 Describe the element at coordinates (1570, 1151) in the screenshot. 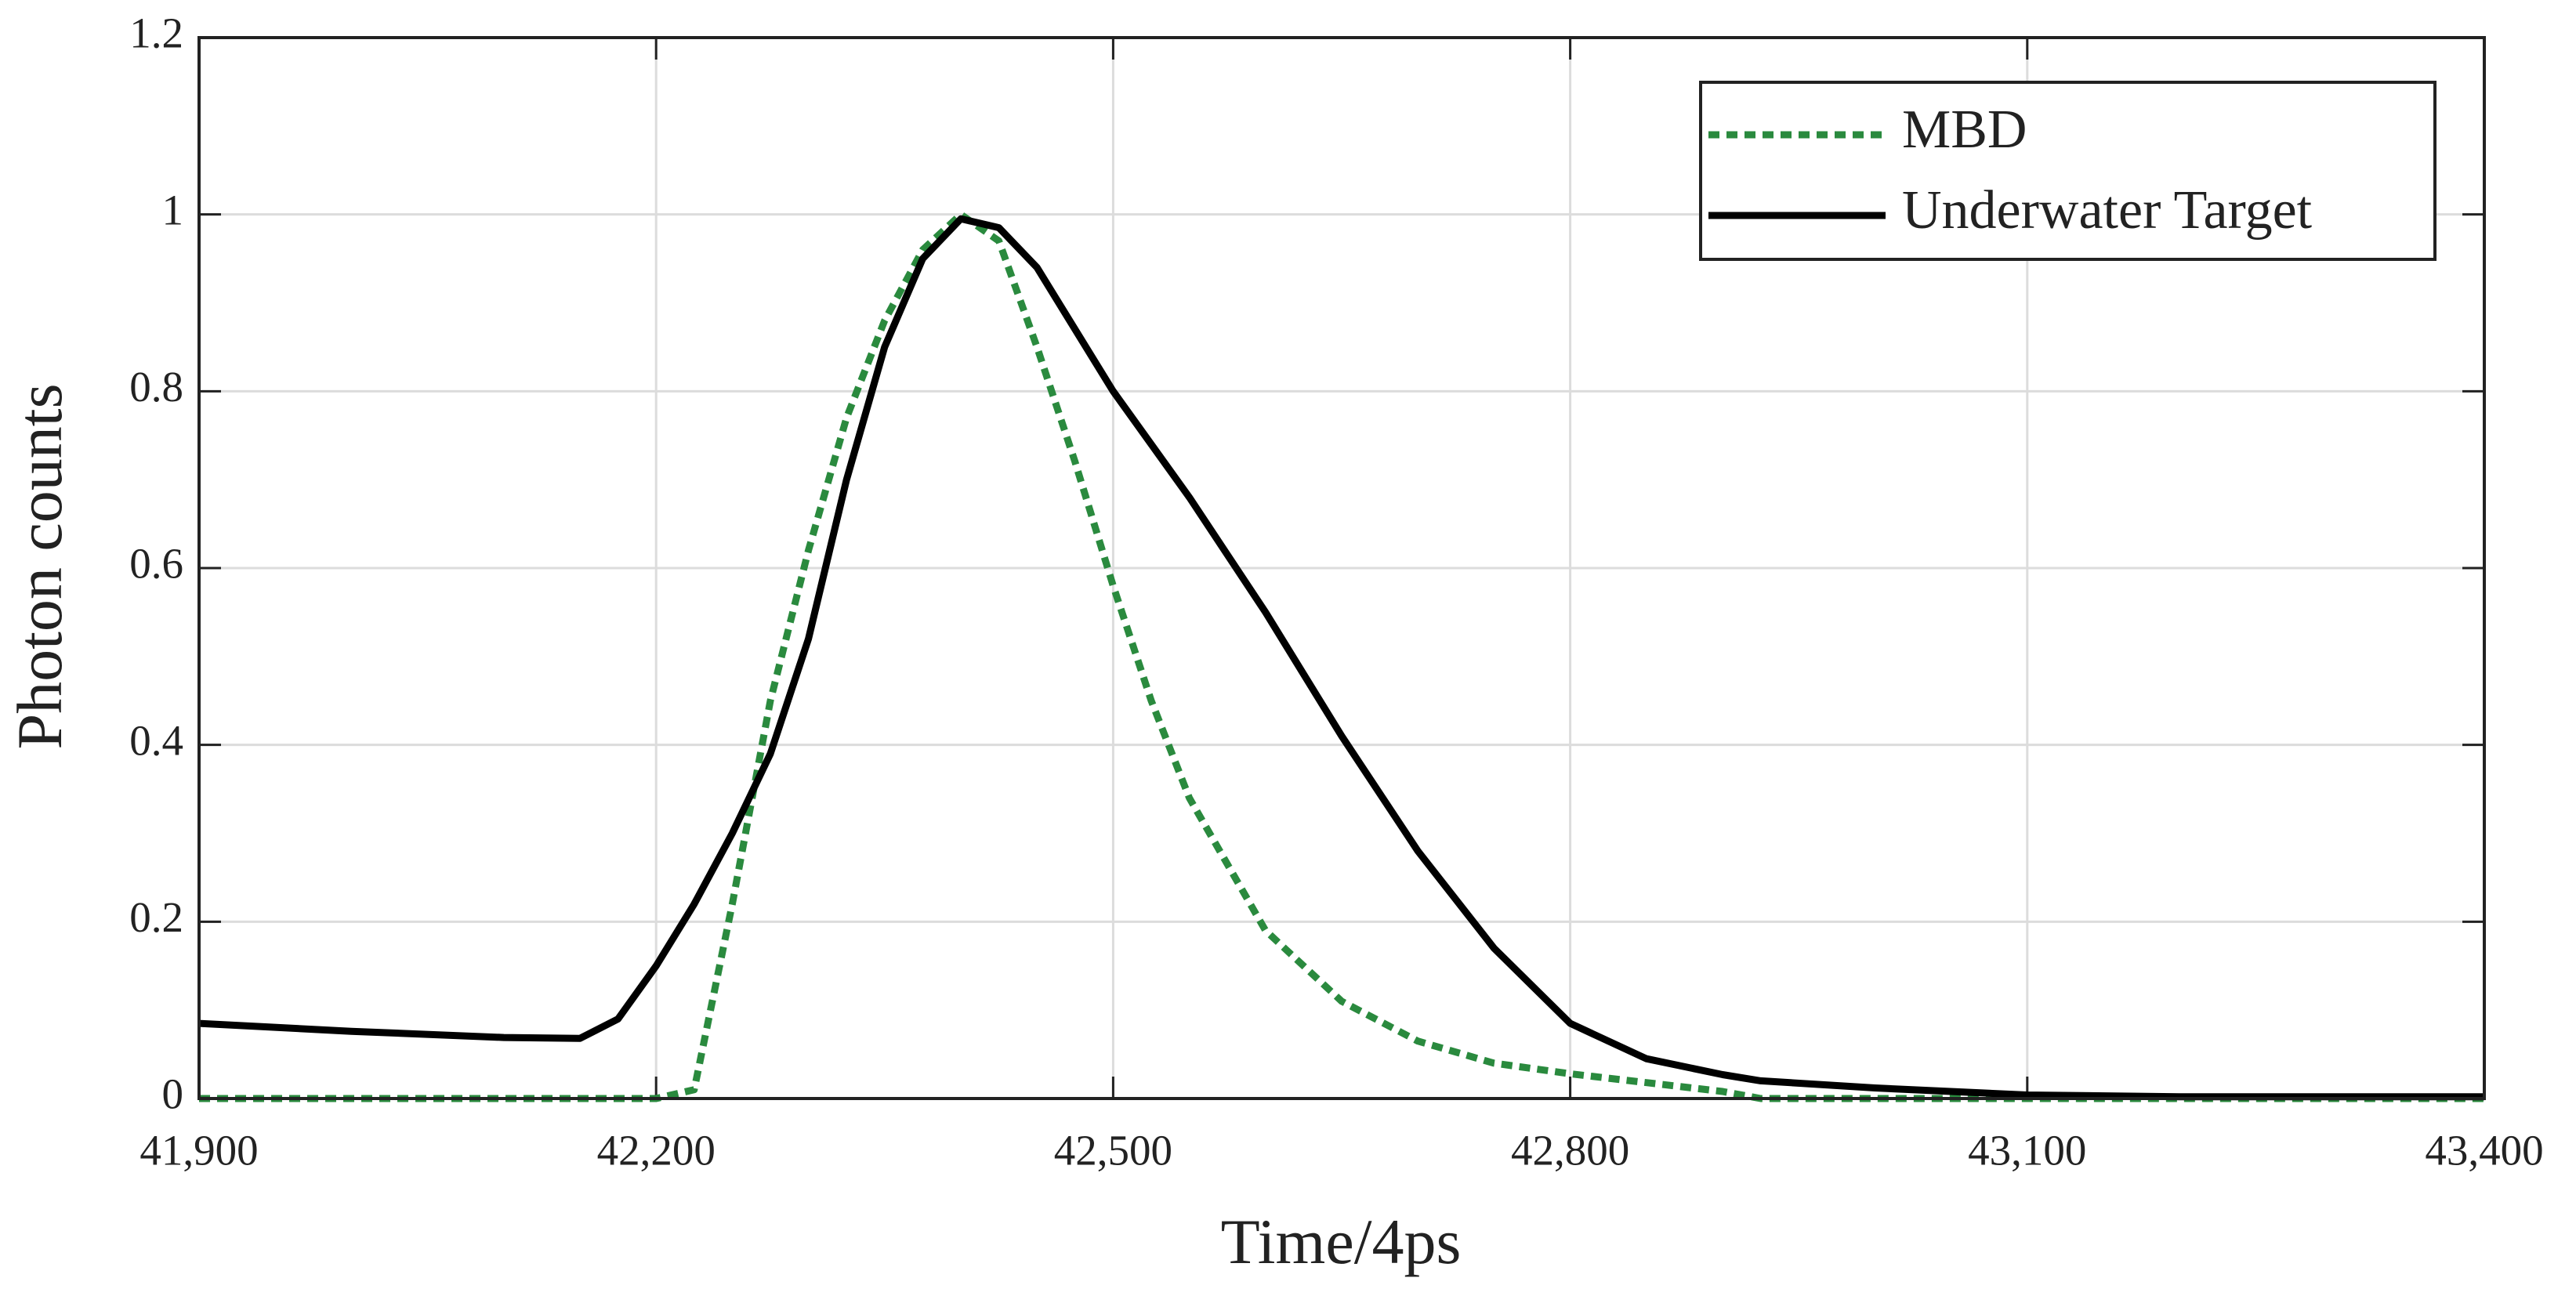

I see `x-tick-label: 42,800` at that location.